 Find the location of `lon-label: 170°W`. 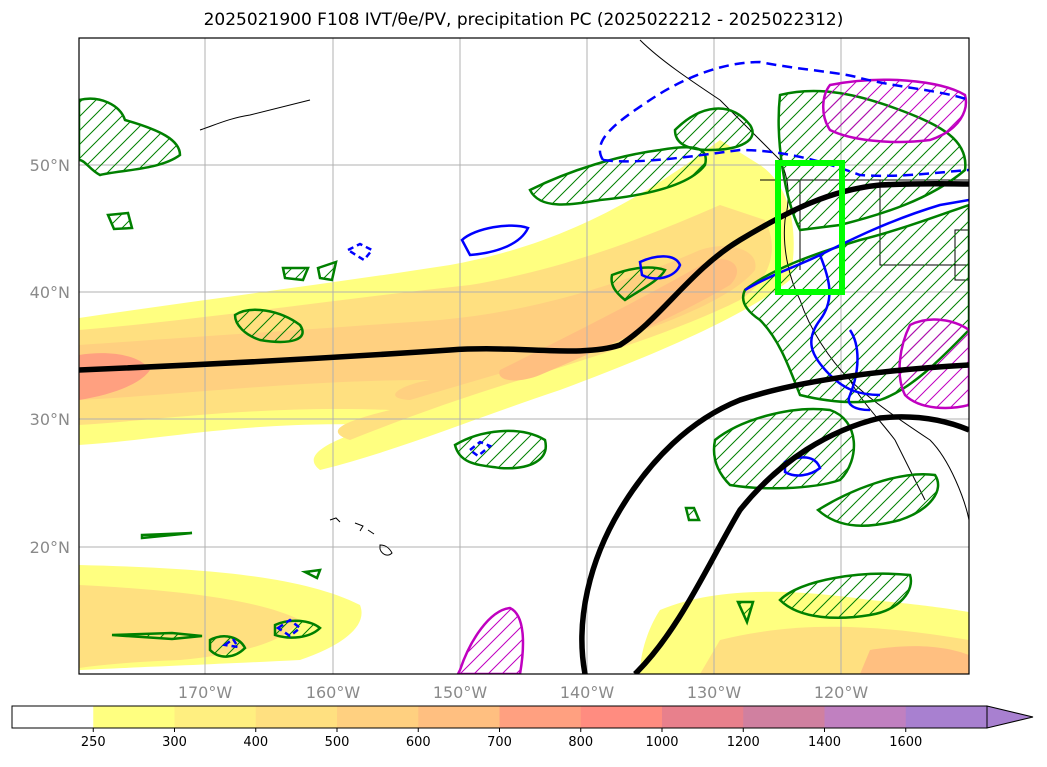

lon-label: 170°W is located at coordinates (205, 692).